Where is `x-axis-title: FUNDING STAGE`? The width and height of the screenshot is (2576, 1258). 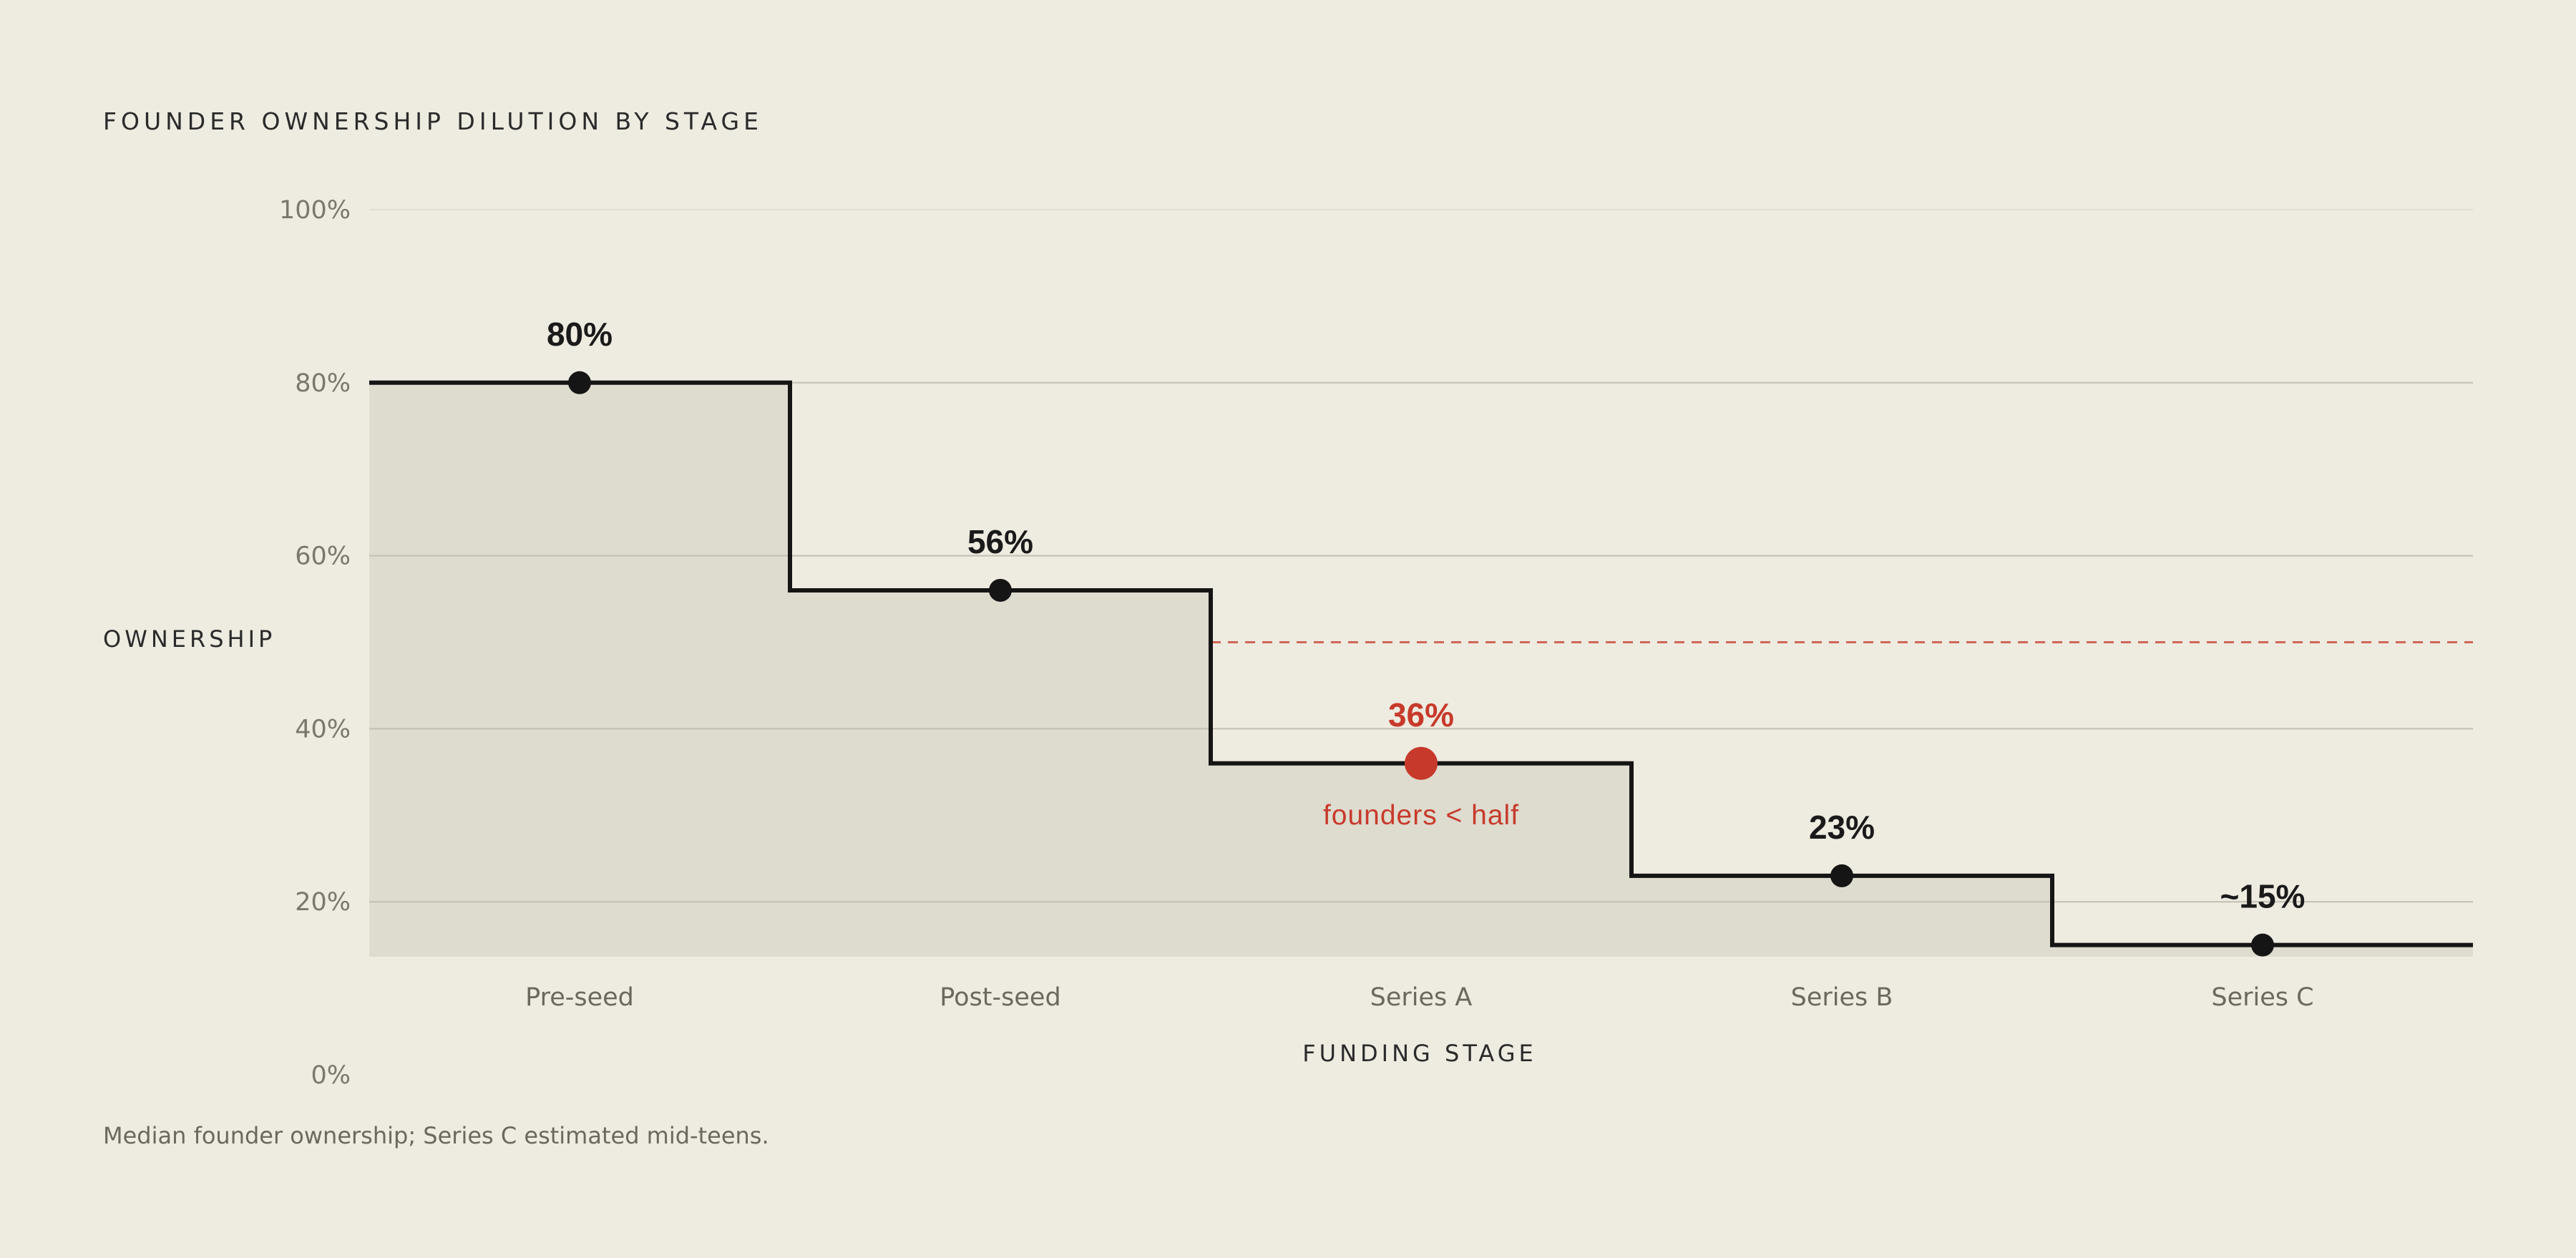
x-axis-title: FUNDING STAGE is located at coordinates (1419, 1053).